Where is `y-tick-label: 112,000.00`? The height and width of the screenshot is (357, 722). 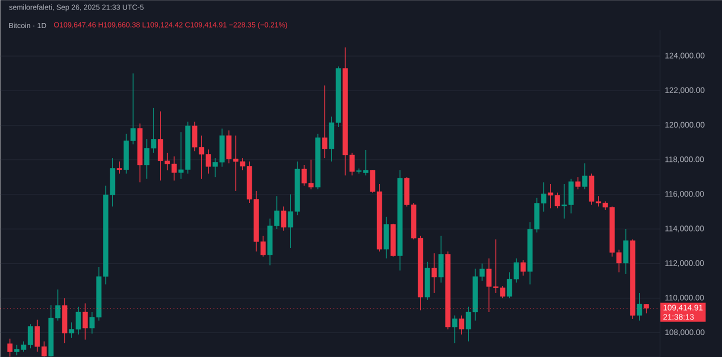 y-tick-label: 112,000.00 is located at coordinates (684, 263).